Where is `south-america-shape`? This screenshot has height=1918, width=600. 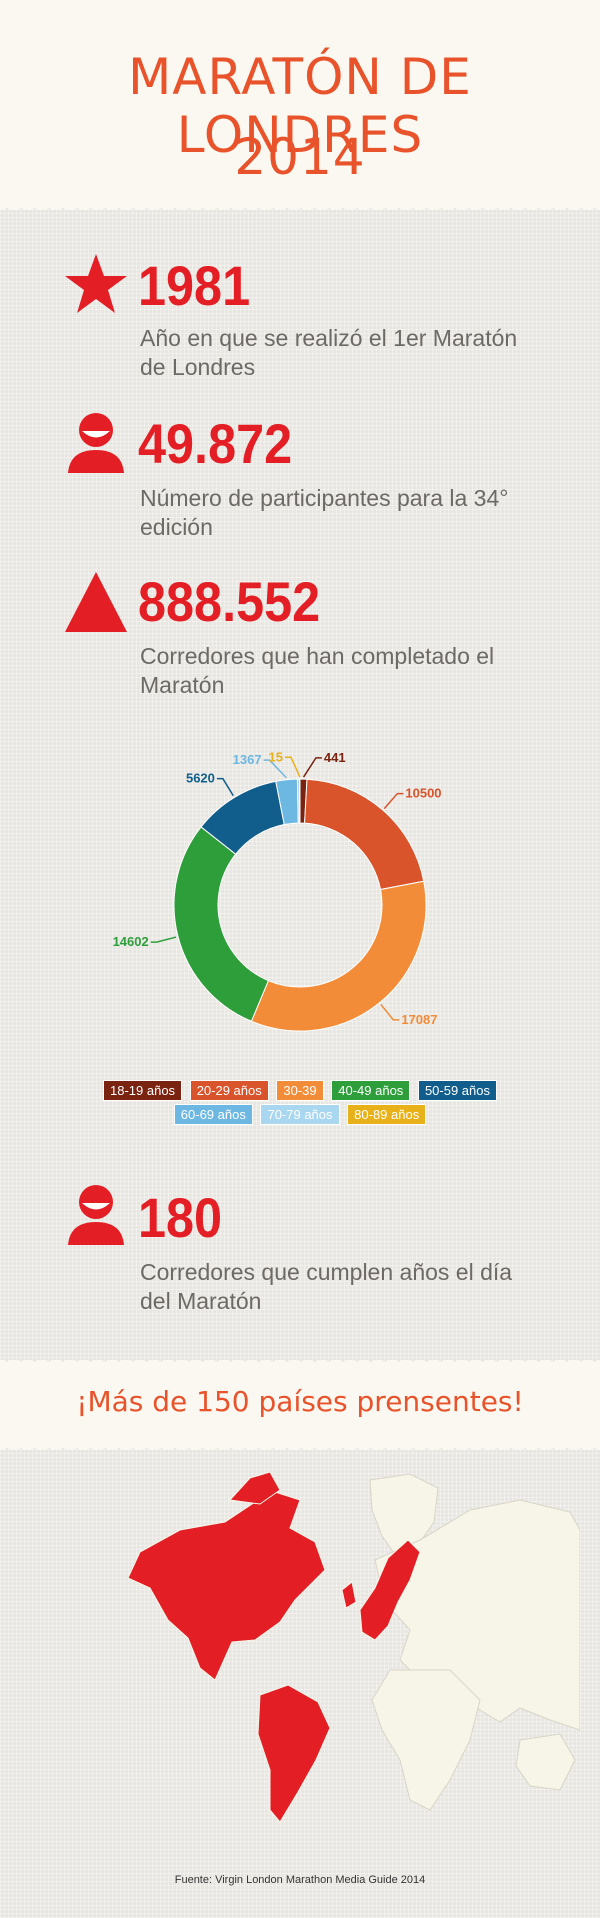
south-america-shape is located at coordinates (294, 1753).